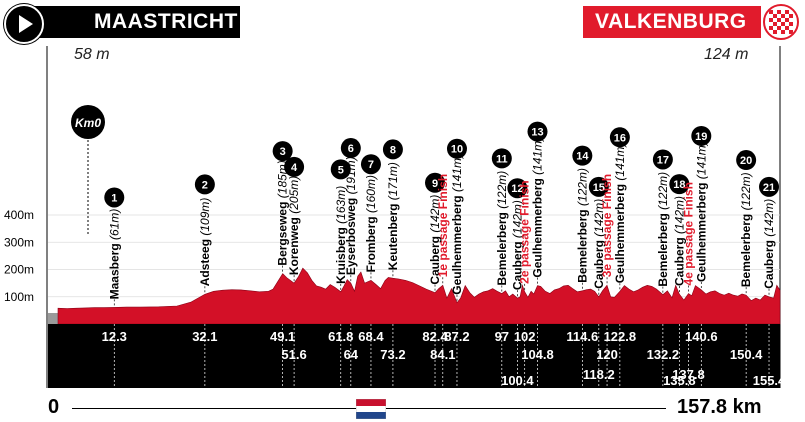 This screenshot has height=422, width=805. Describe the element at coordinates (341, 235) in the screenshot. I see `climb-name: Kruisberg (163m)` at that location.